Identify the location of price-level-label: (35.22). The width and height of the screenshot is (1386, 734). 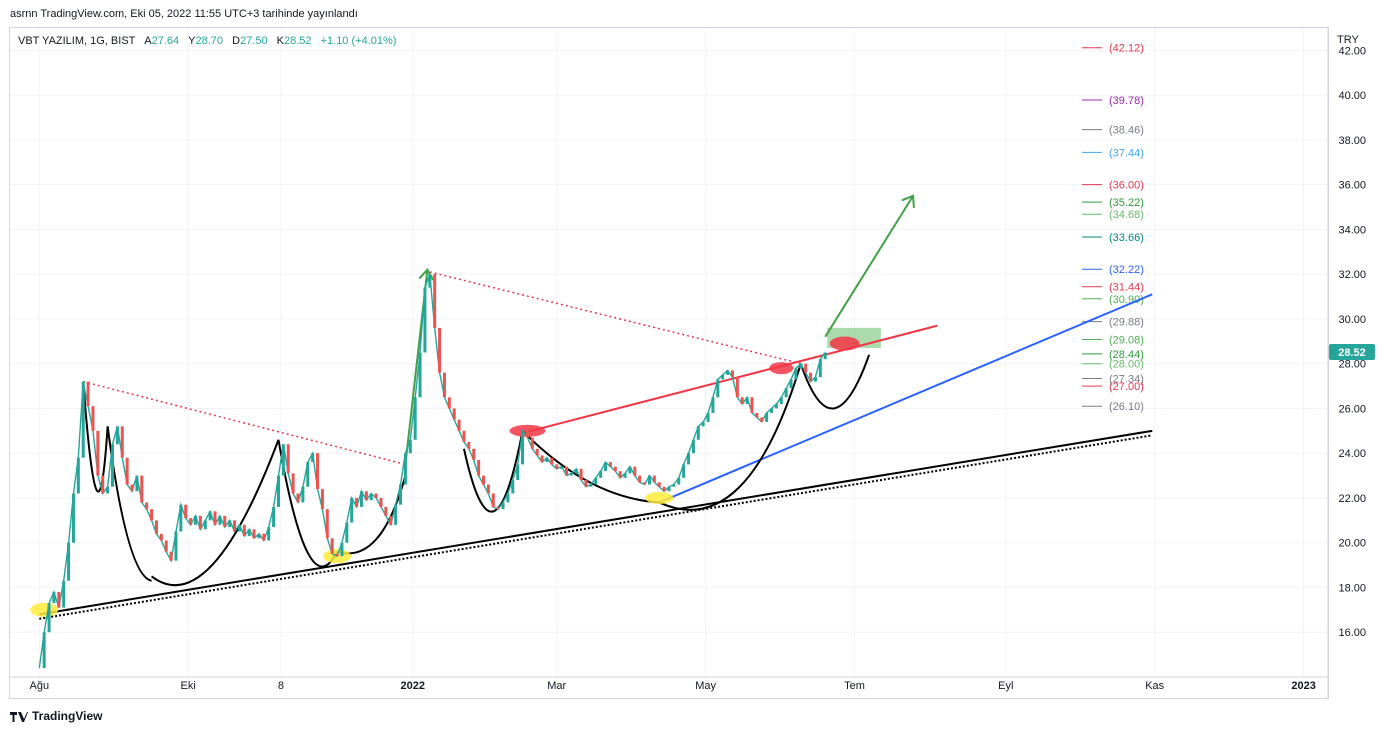
(1126, 203).